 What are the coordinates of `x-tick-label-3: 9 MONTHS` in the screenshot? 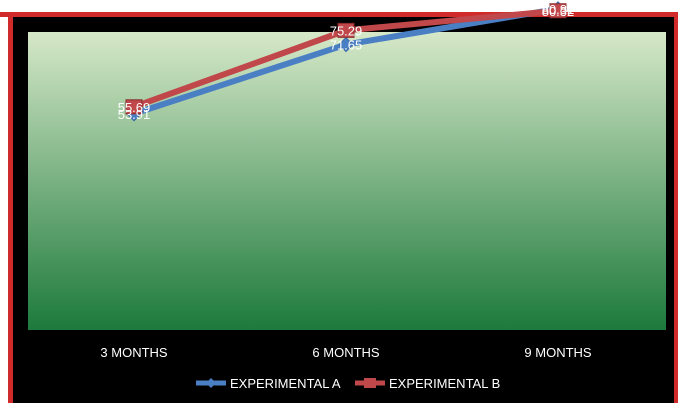 It's located at (558, 352).